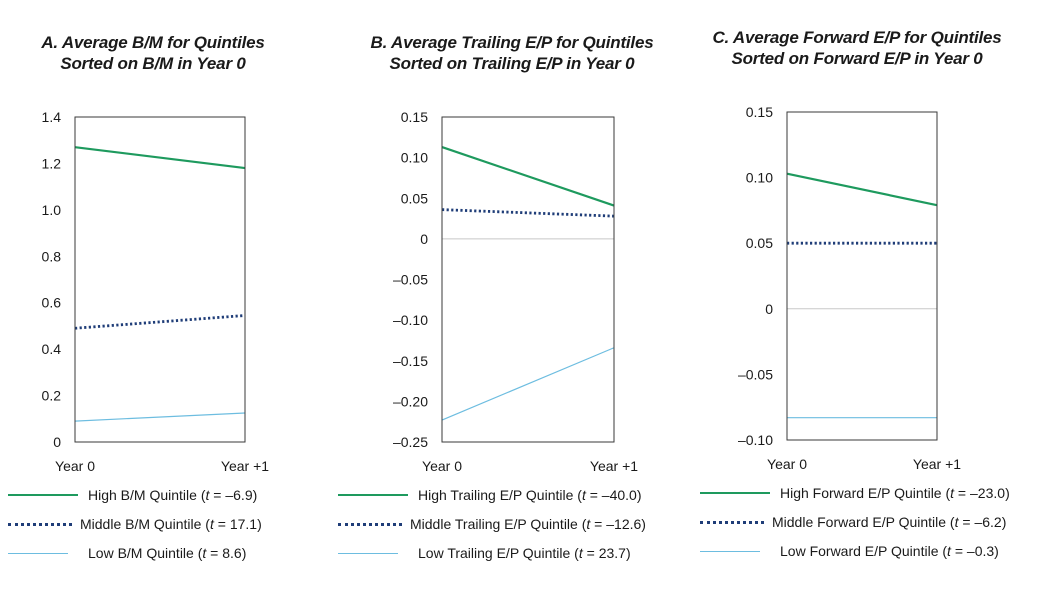  What do you see at coordinates (619, 495) in the screenshot?
I see `legend-t-stat: –40.0` at bounding box center [619, 495].